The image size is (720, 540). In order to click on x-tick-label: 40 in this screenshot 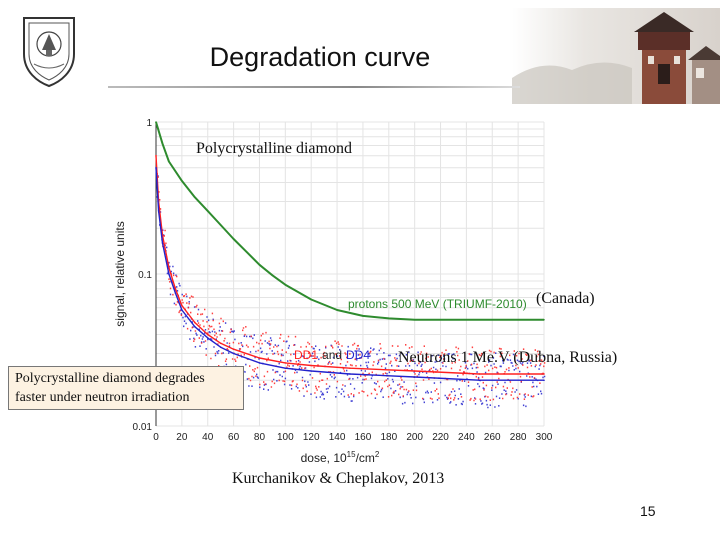, I will do `click(208, 437)`.